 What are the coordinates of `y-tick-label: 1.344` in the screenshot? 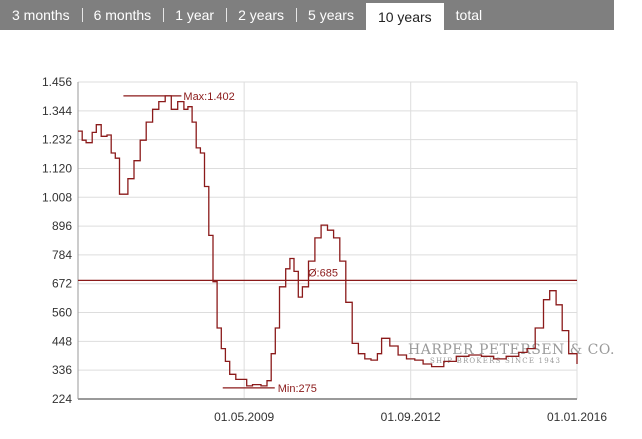 It's located at (57, 111).